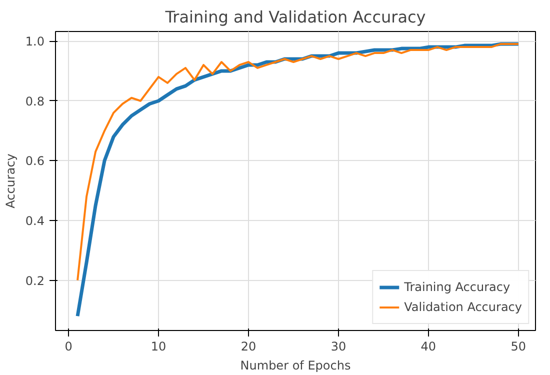 This screenshot has height=375, width=550. I want to click on x-tick-label: 40, so click(428, 347).